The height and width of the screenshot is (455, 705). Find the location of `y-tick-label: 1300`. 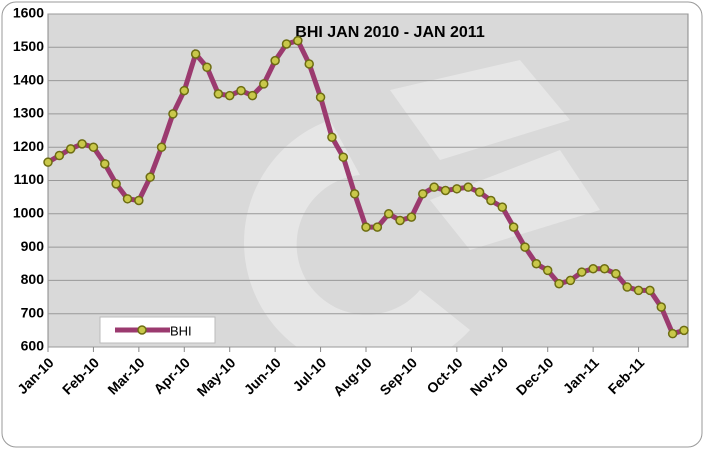

y-tick-label: 1300 is located at coordinates (28, 113).